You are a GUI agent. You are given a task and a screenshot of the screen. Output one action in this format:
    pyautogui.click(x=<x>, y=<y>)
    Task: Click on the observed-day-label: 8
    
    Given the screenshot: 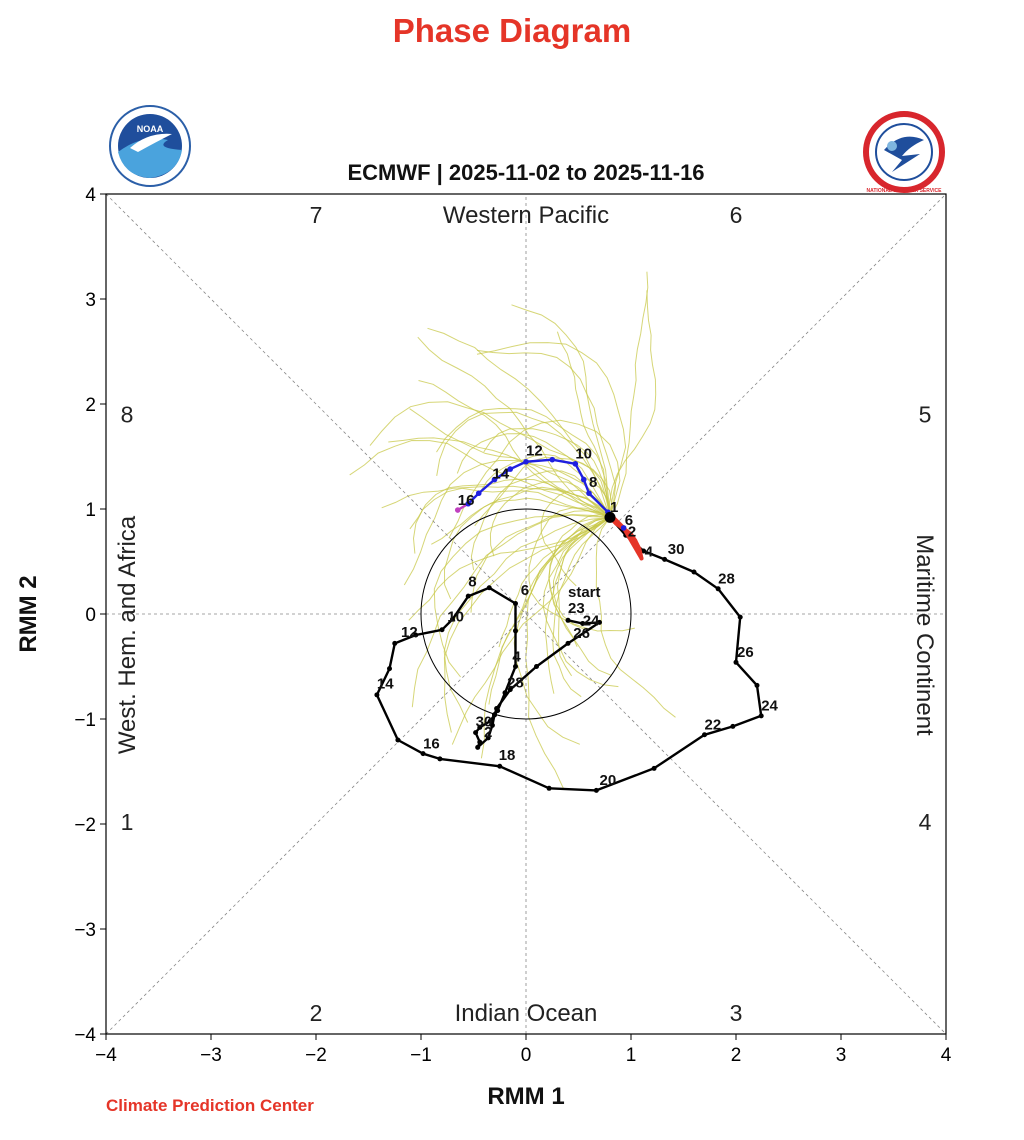 What is the action you would take?
    pyautogui.click(x=472, y=582)
    